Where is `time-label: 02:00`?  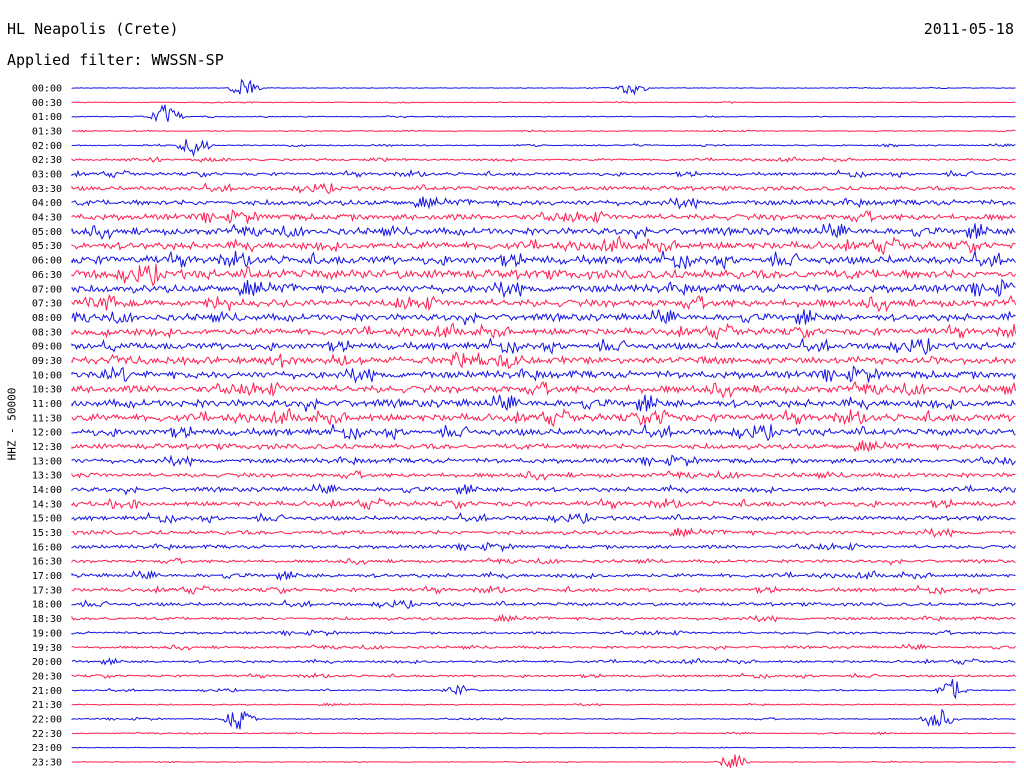
time-label: 02:00 is located at coordinates (47, 146).